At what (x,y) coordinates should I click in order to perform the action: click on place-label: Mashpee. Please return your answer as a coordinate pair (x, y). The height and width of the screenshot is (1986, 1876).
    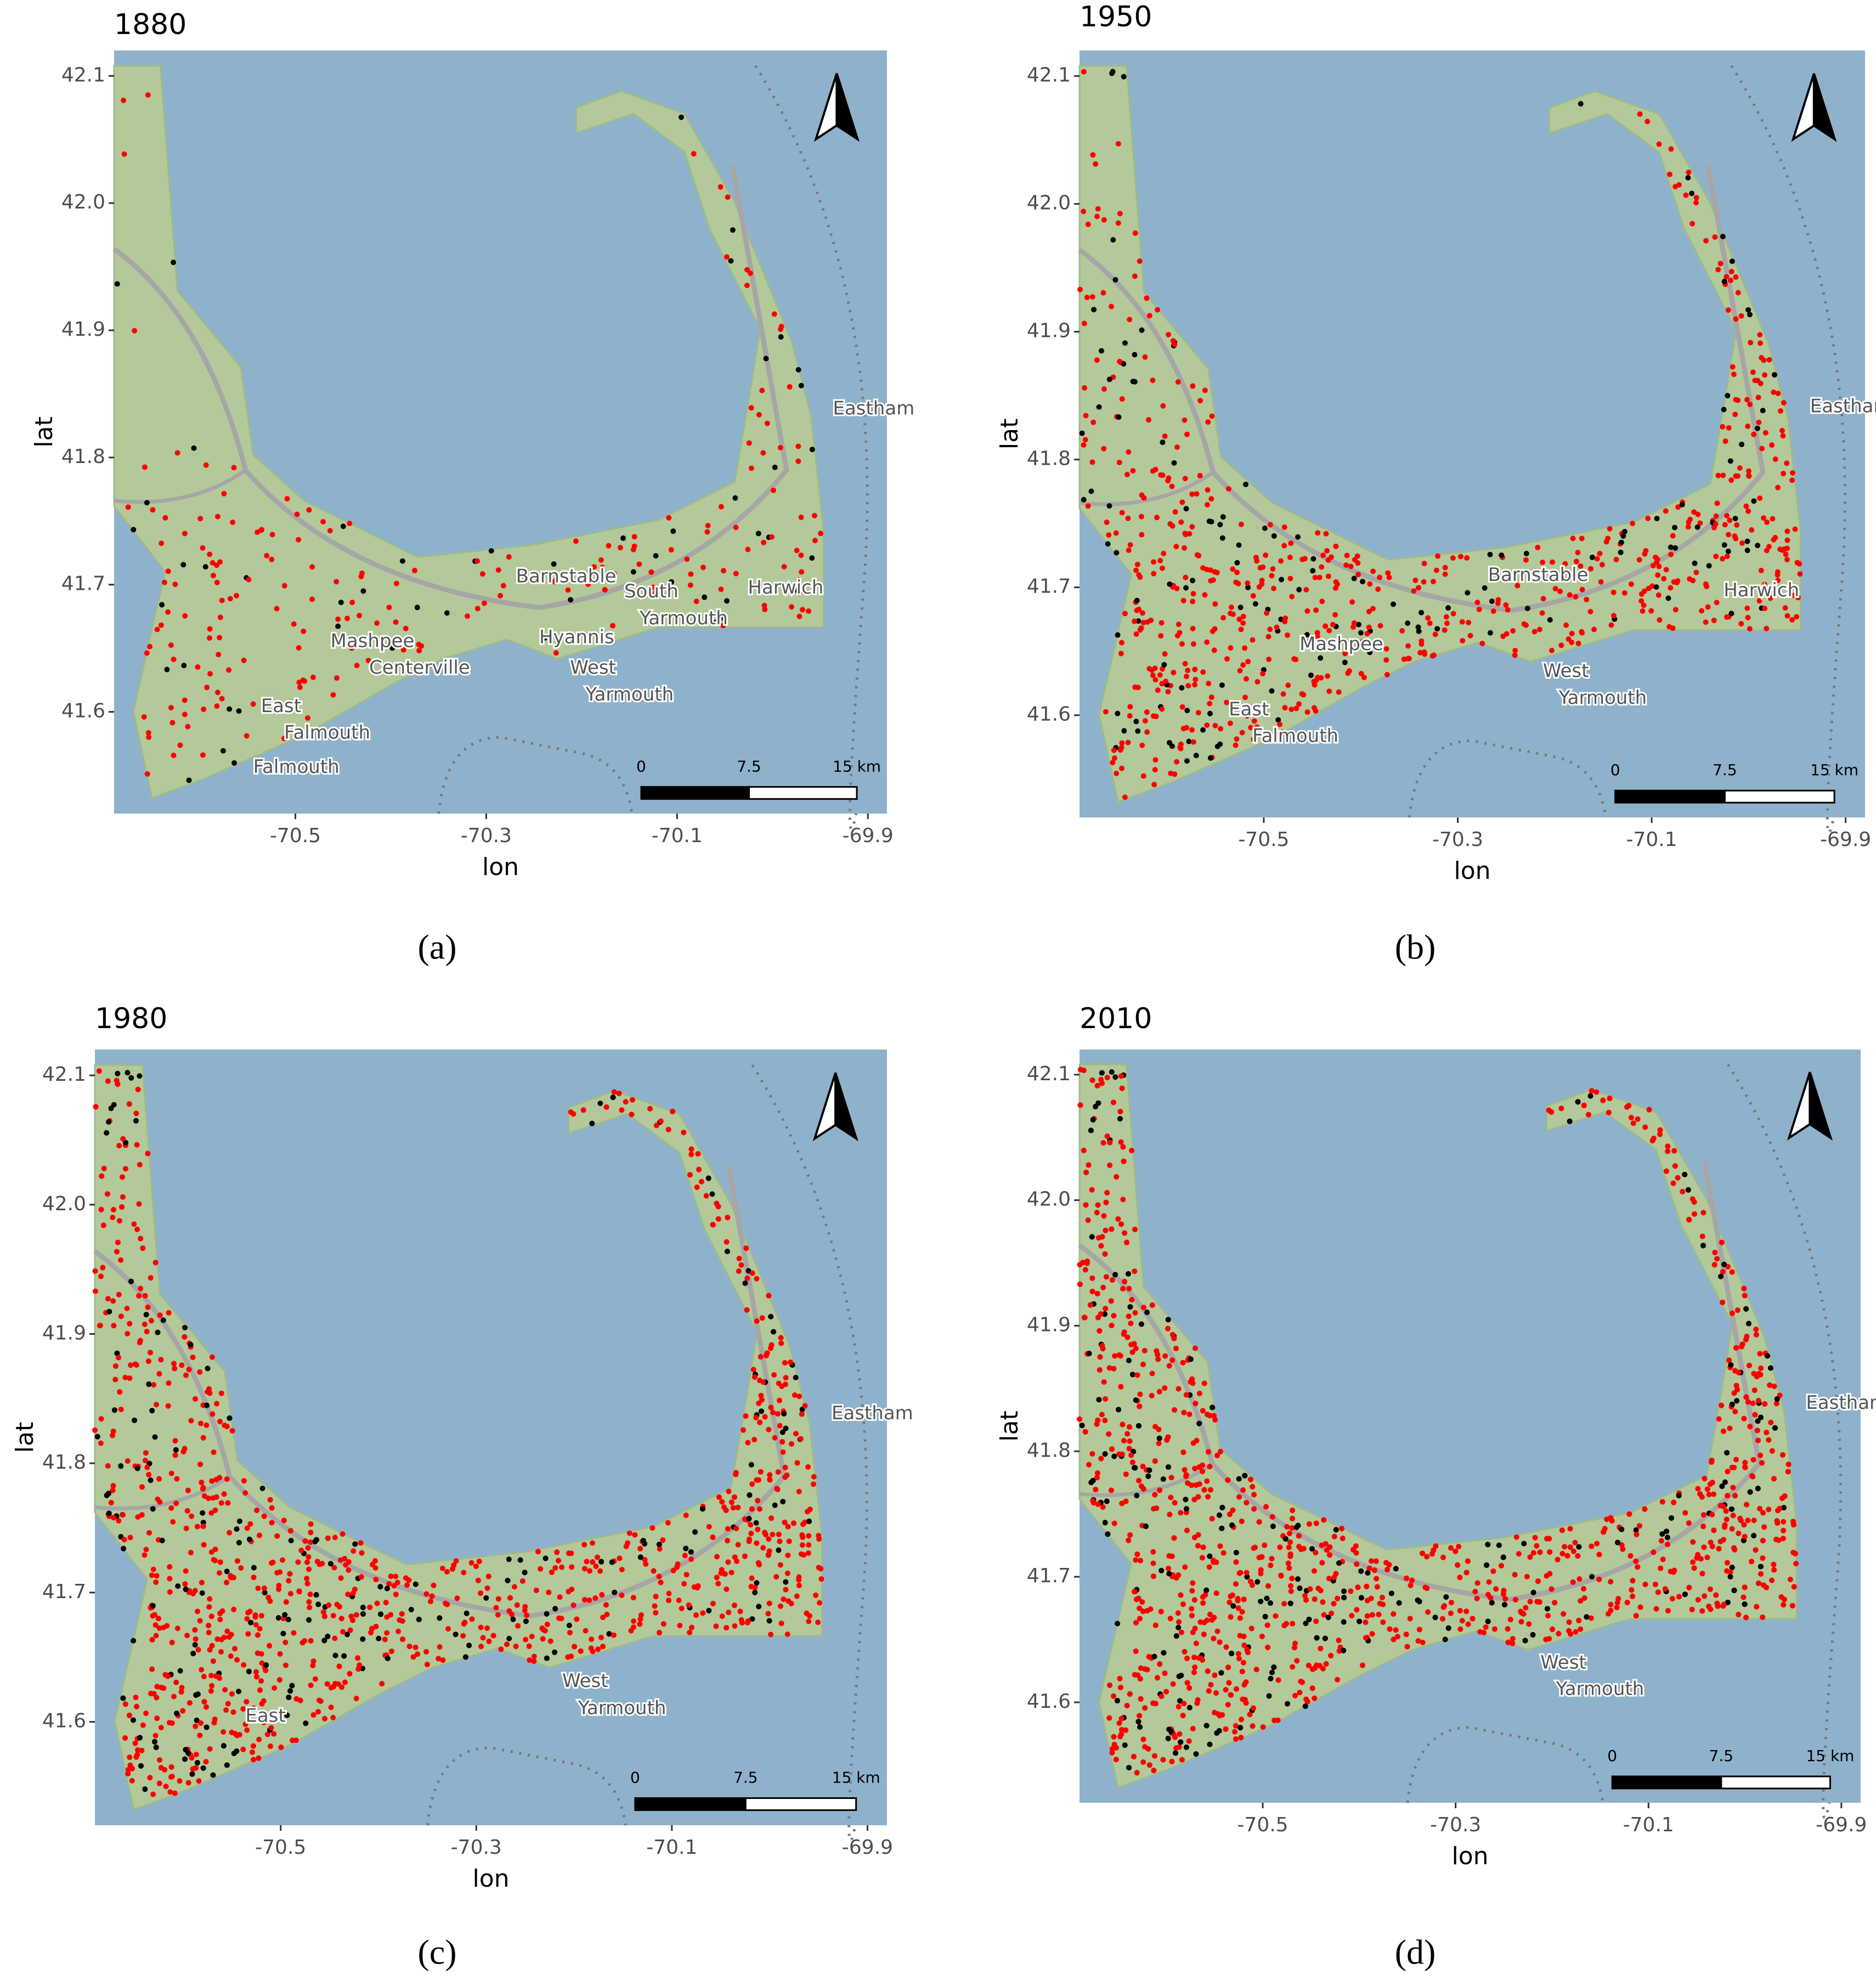
    Looking at the image, I should click on (1341, 644).